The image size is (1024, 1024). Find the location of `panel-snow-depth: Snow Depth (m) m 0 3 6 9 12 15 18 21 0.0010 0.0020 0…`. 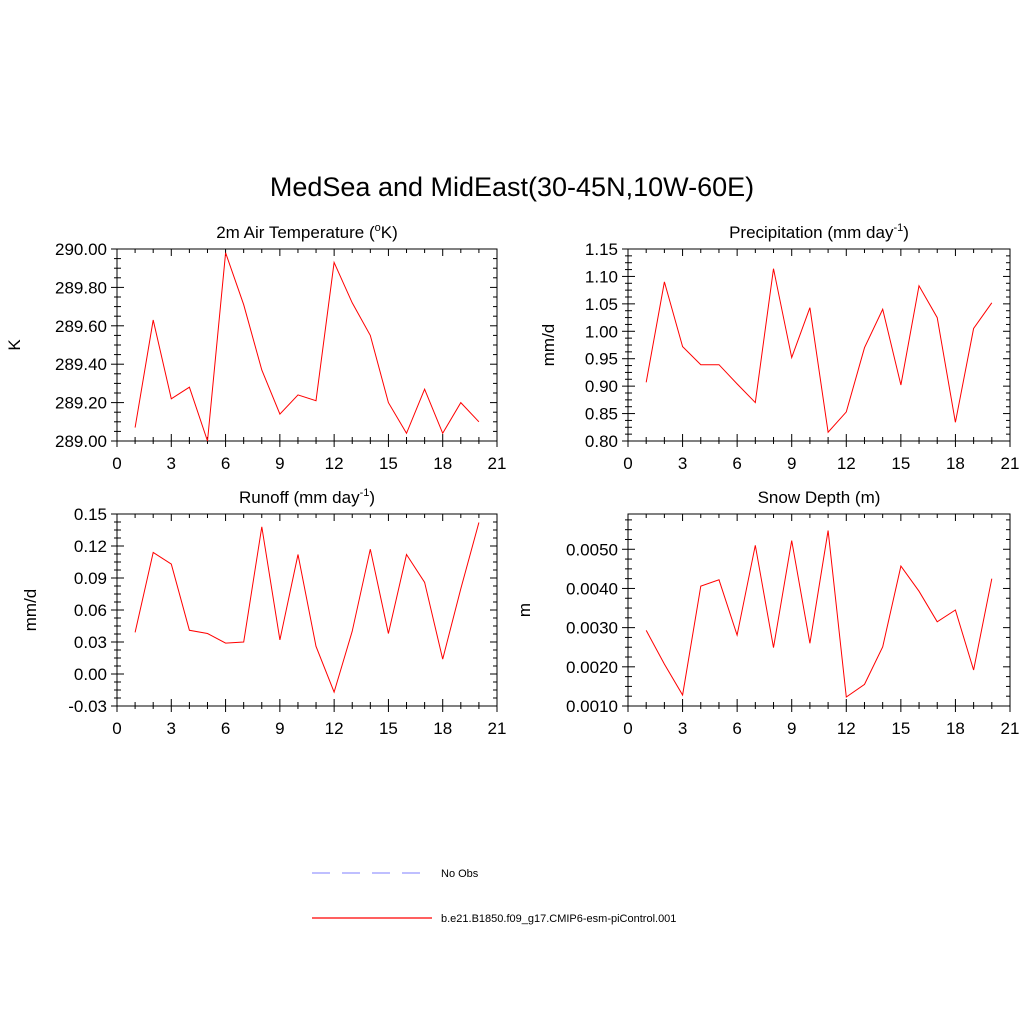

panel-snow-depth: Snow Depth (m) m 0 3 6 9 12 15 18 21 0.0010 0.0020 0… is located at coordinates (767, 613).